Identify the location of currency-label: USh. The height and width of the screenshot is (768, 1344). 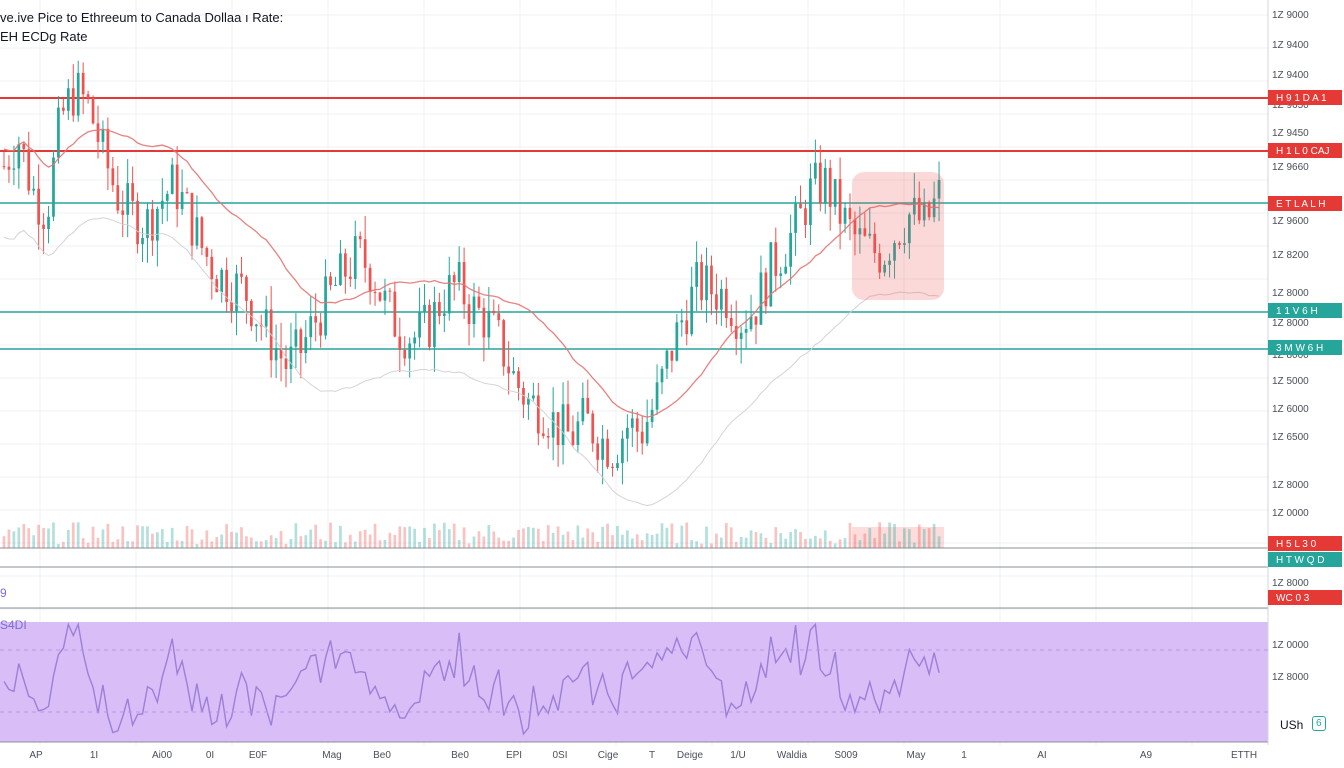
(1292, 725).